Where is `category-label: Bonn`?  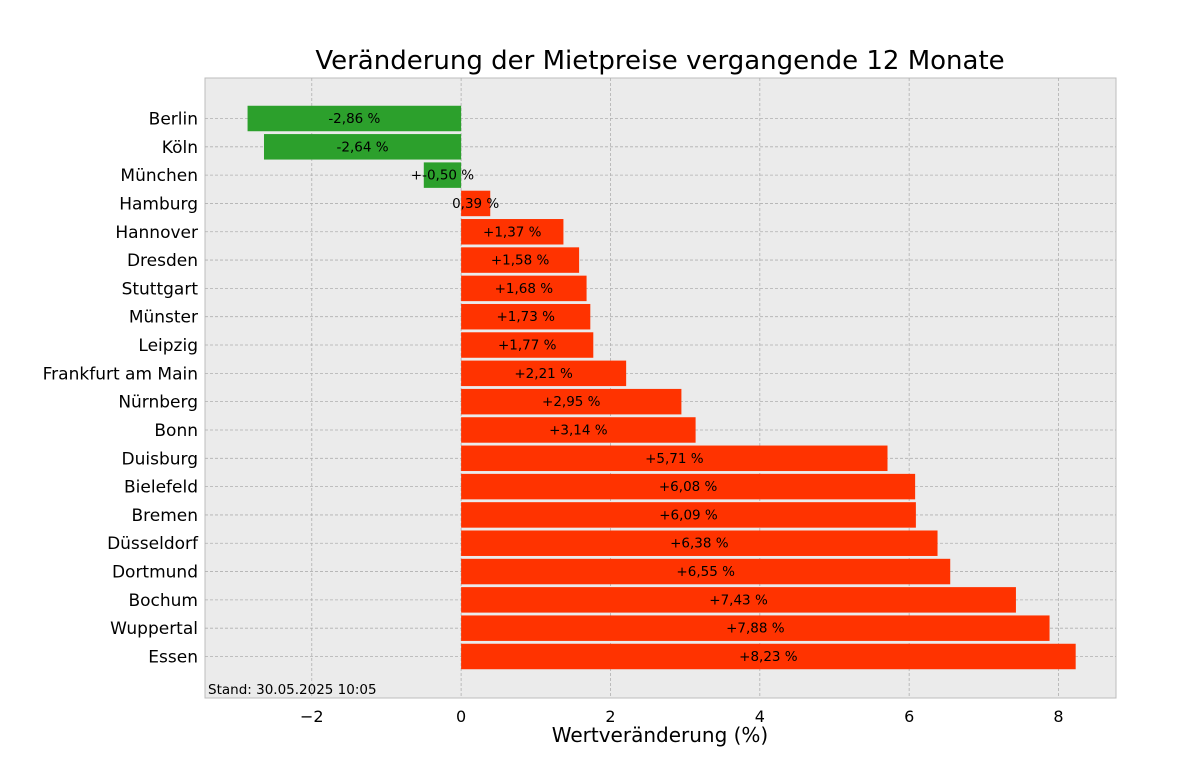
category-label: Bonn is located at coordinates (176, 431).